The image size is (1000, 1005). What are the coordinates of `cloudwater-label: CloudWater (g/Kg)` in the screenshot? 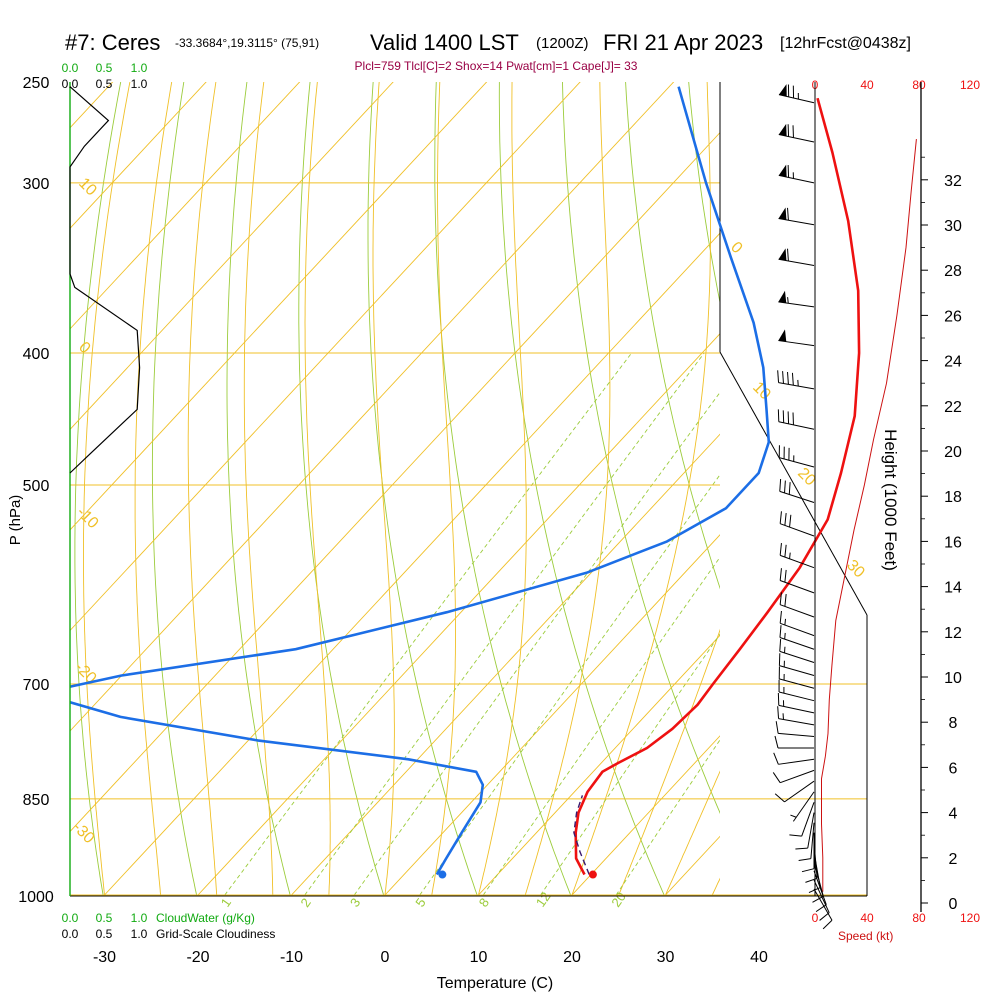 It's located at (205, 918).